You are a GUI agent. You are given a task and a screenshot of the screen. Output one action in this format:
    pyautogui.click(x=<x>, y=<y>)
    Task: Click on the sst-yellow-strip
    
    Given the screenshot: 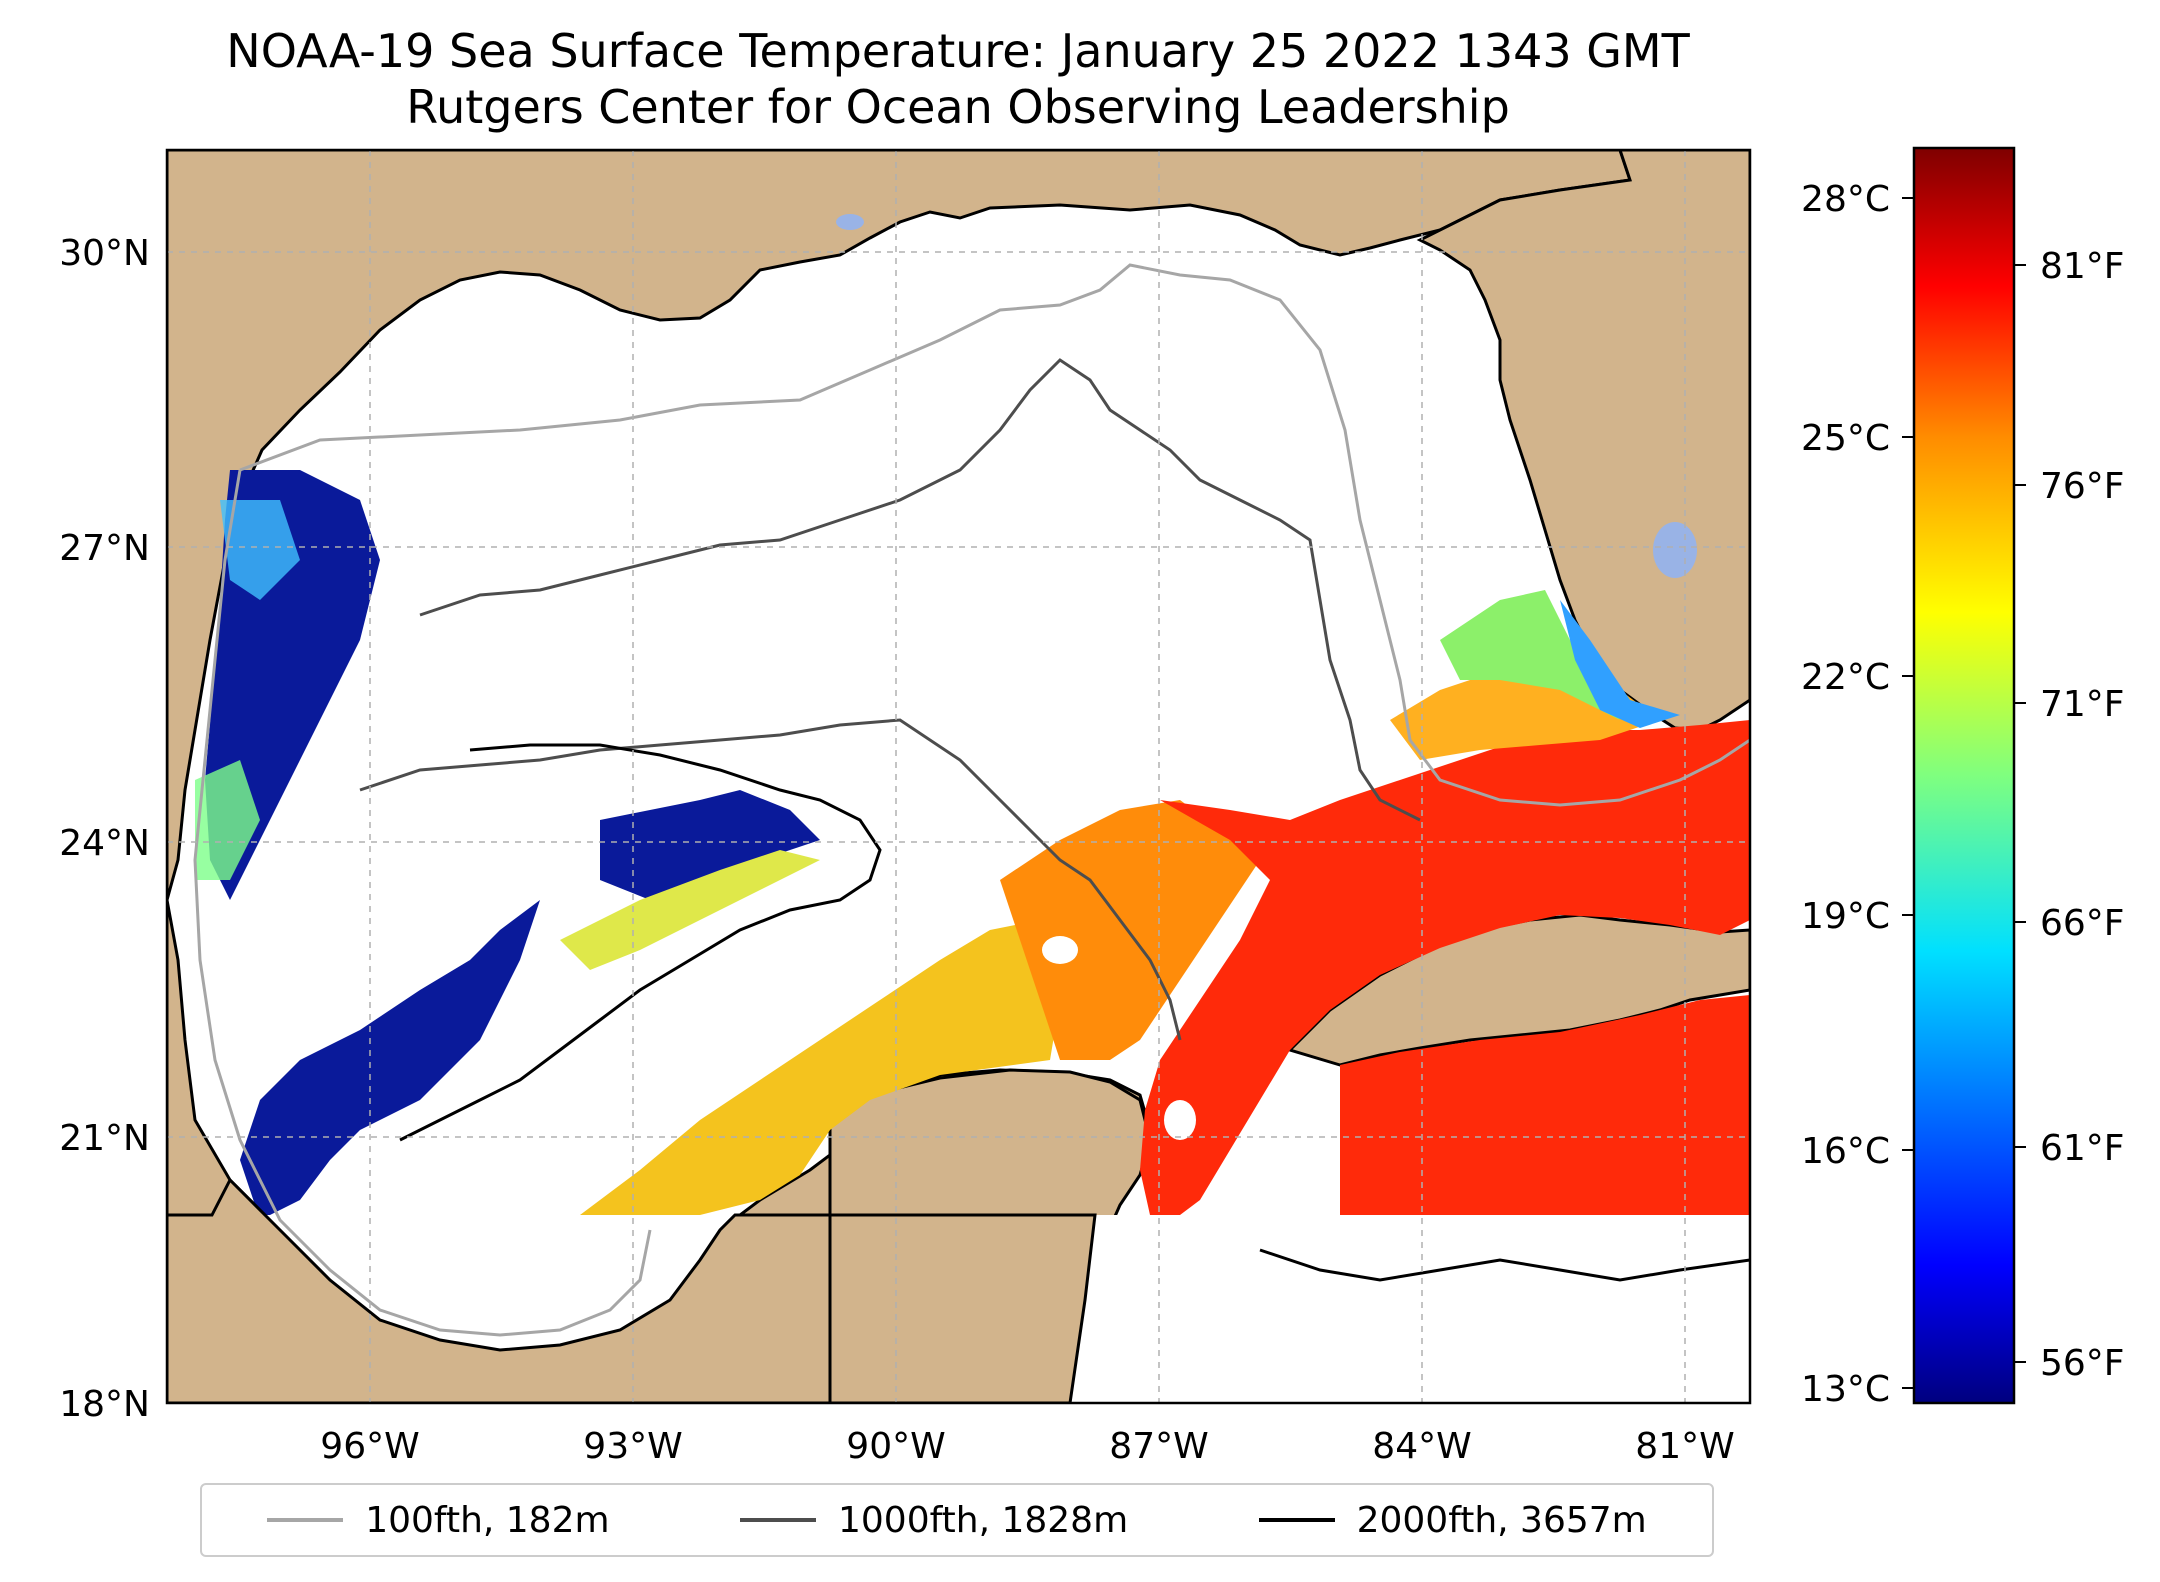 What is the action you would take?
    pyautogui.click(x=690, y=910)
    